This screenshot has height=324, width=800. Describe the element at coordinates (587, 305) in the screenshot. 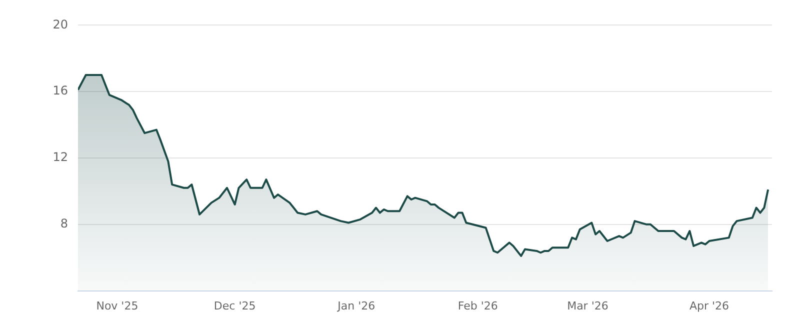

I see `x-tick-label: Mar '26` at that location.